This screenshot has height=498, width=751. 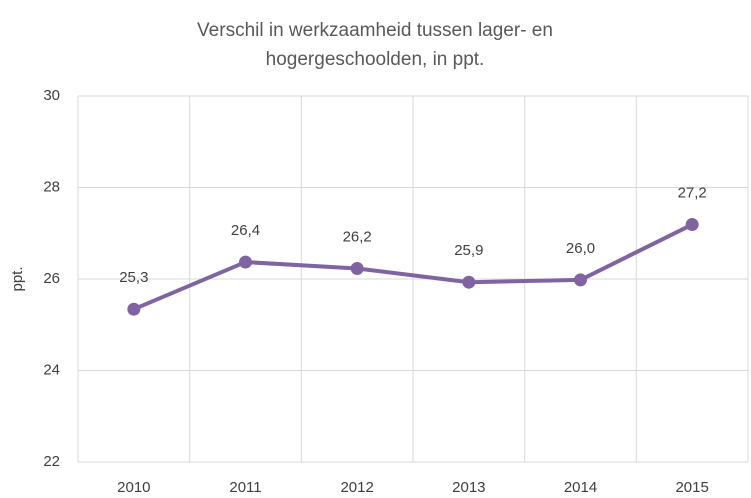 I want to click on x-tick-label: 2010, so click(x=133, y=487).